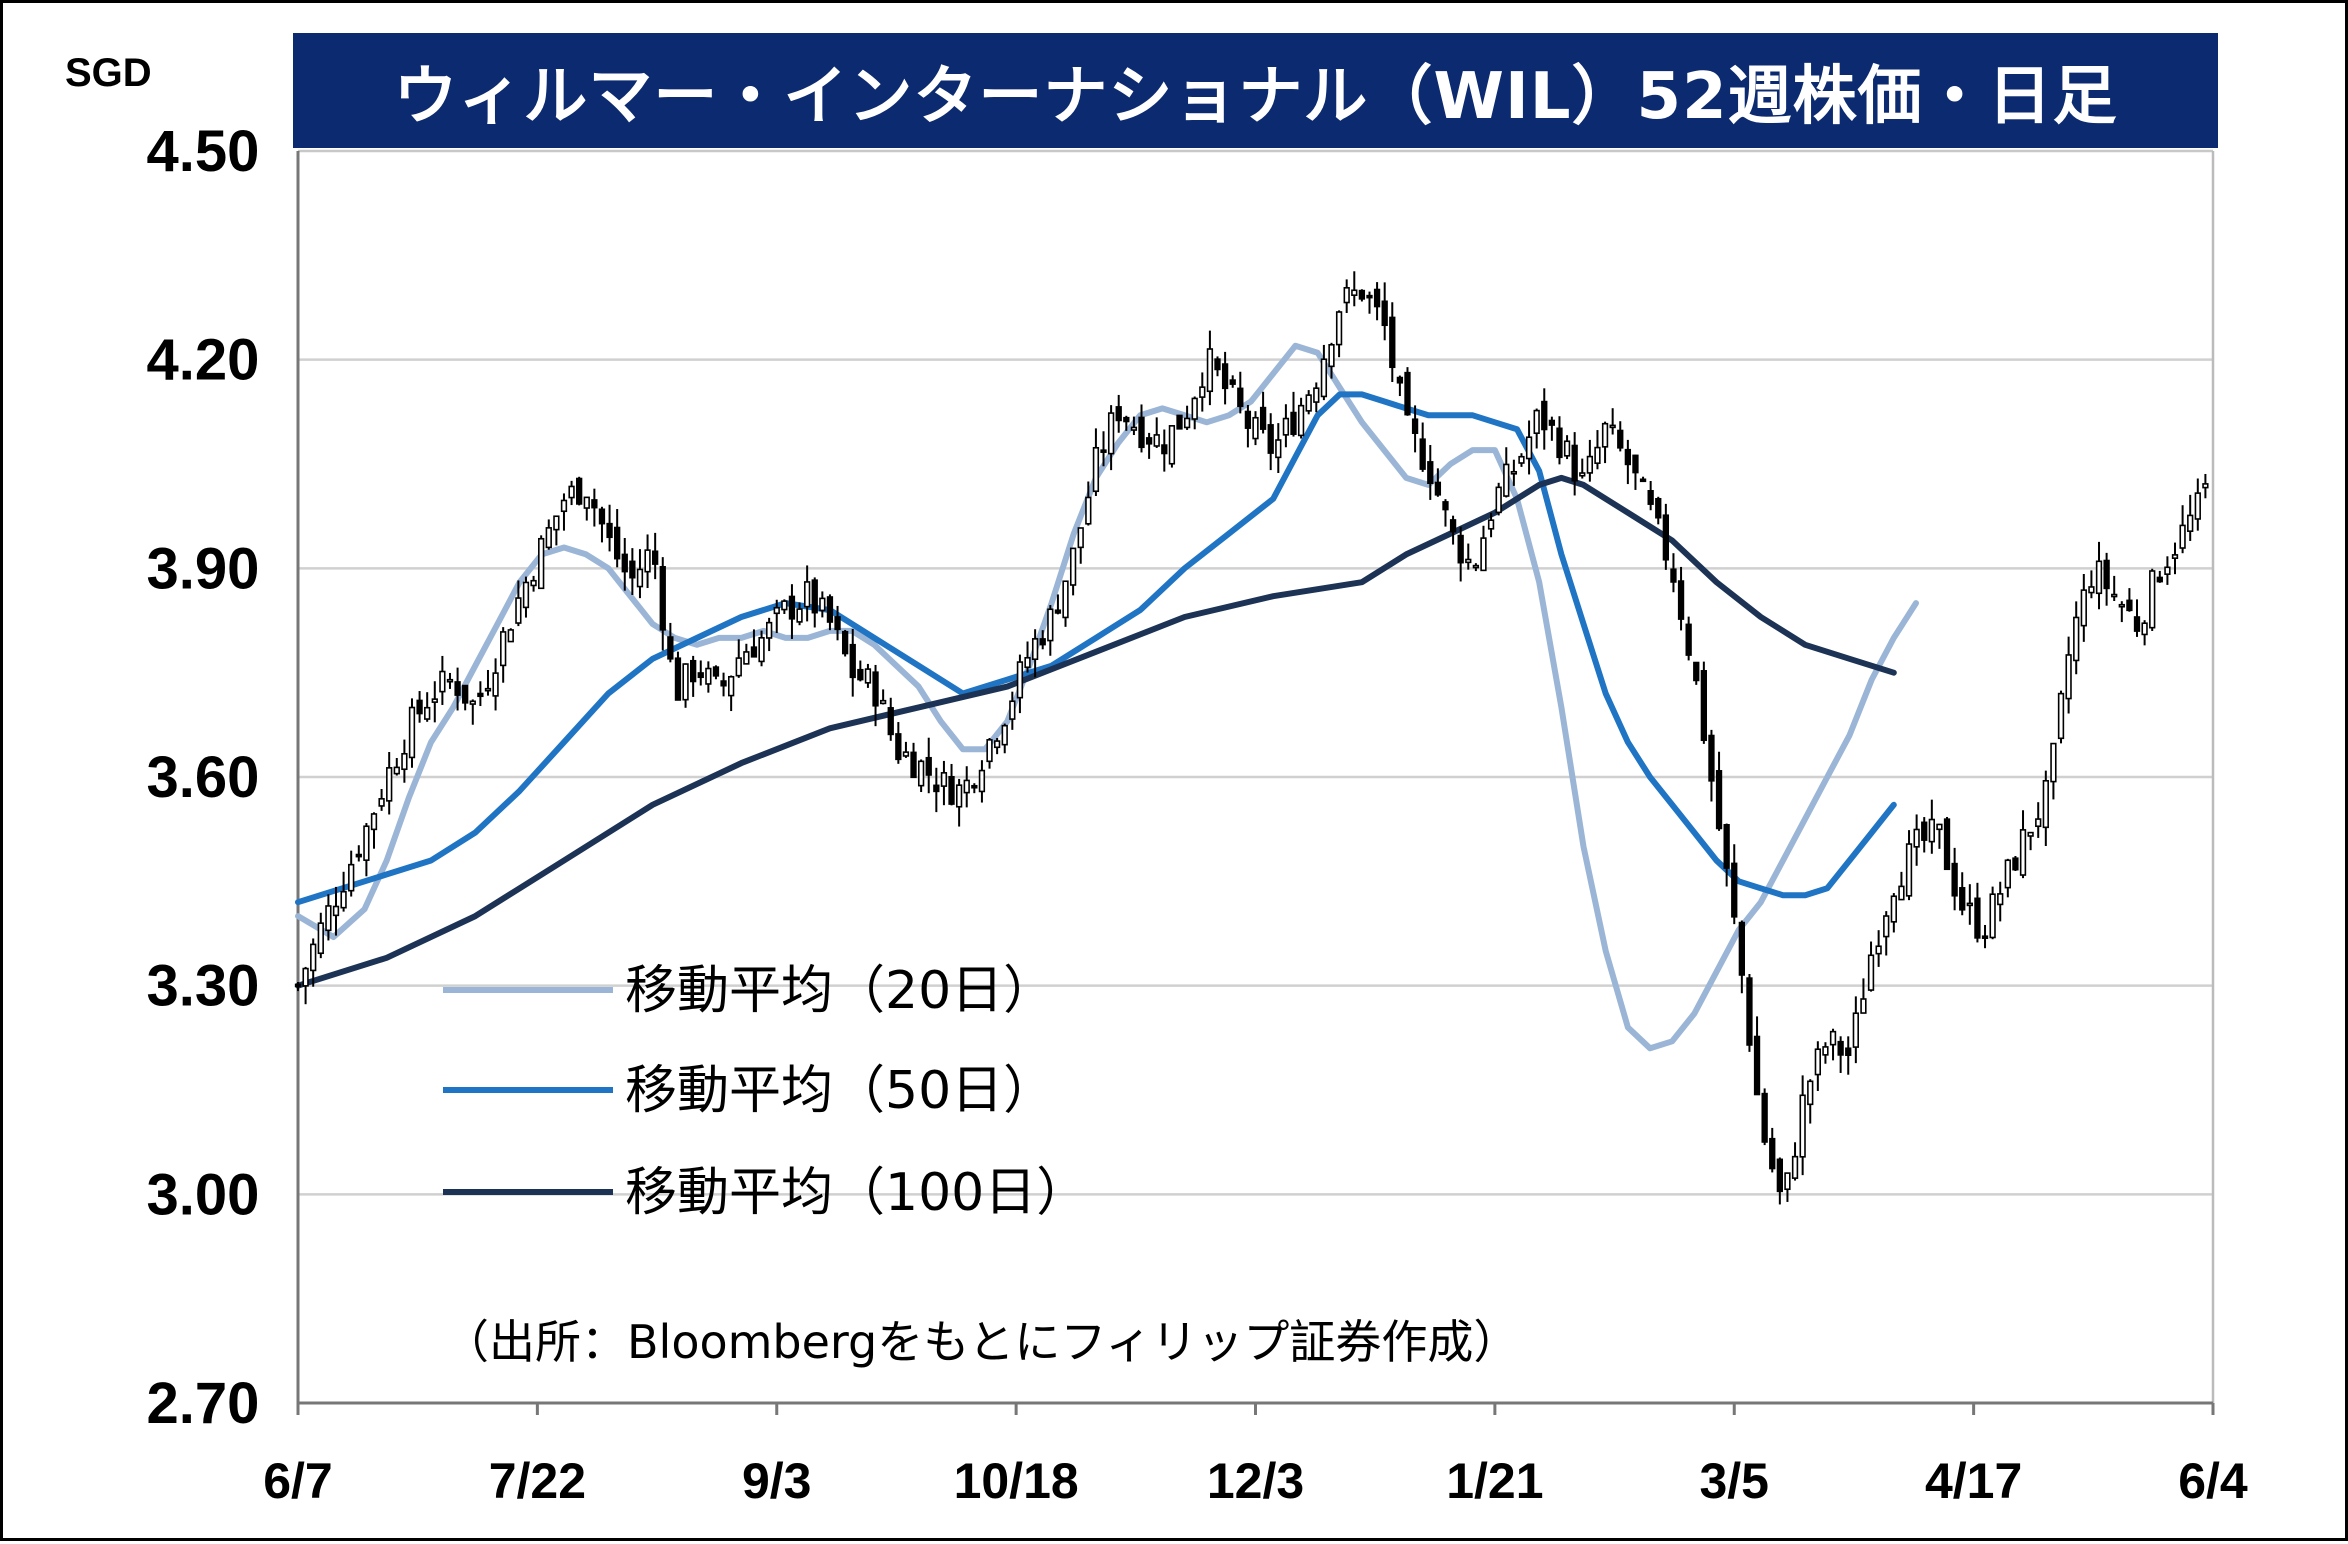 The width and height of the screenshot is (2348, 1544). What do you see at coordinates (1255, 1481) in the screenshot?
I see `x-tick-label: 12/3` at bounding box center [1255, 1481].